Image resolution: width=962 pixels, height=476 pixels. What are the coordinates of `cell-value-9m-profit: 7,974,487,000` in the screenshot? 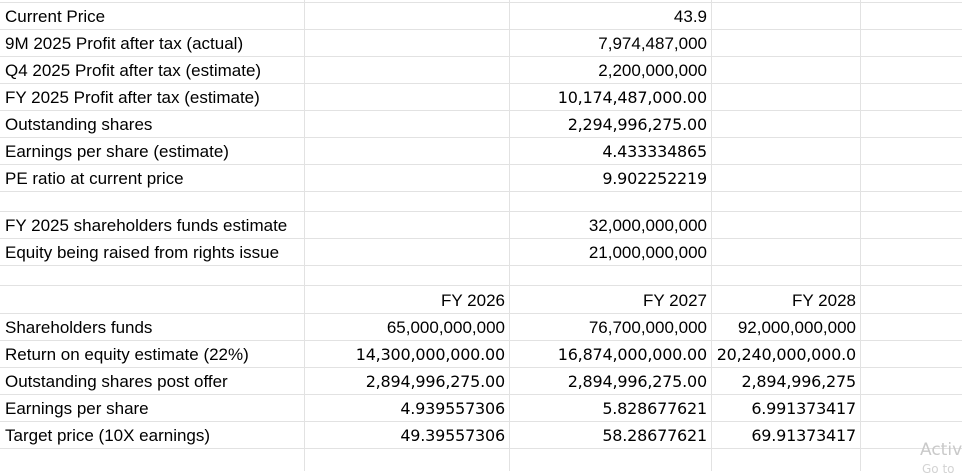 It's located at (652, 43).